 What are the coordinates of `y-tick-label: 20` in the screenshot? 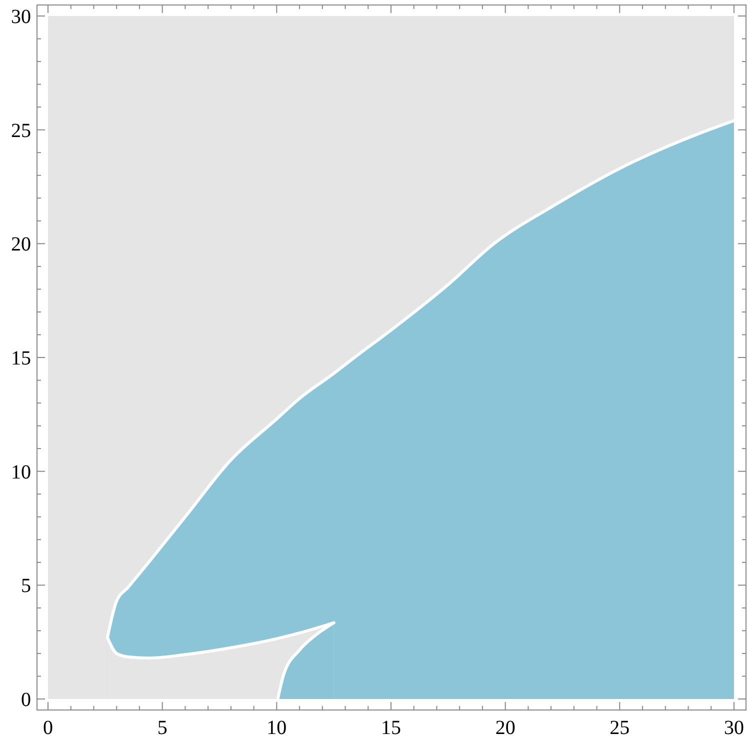 It's located at (21, 245).